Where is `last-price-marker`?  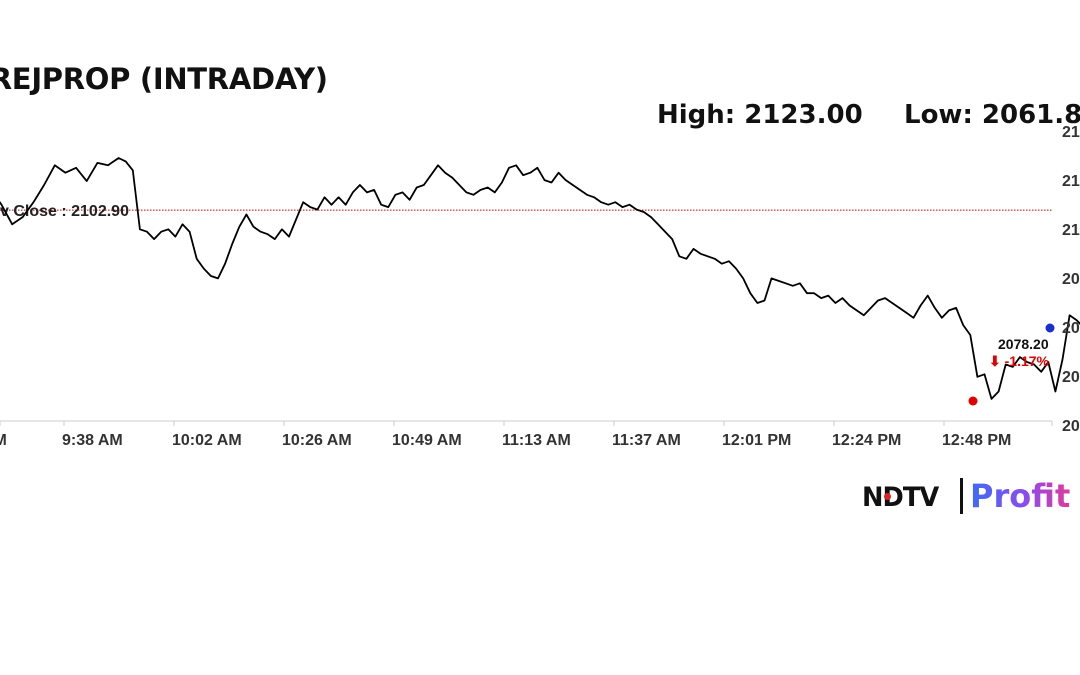 last-price-marker is located at coordinates (1050, 328).